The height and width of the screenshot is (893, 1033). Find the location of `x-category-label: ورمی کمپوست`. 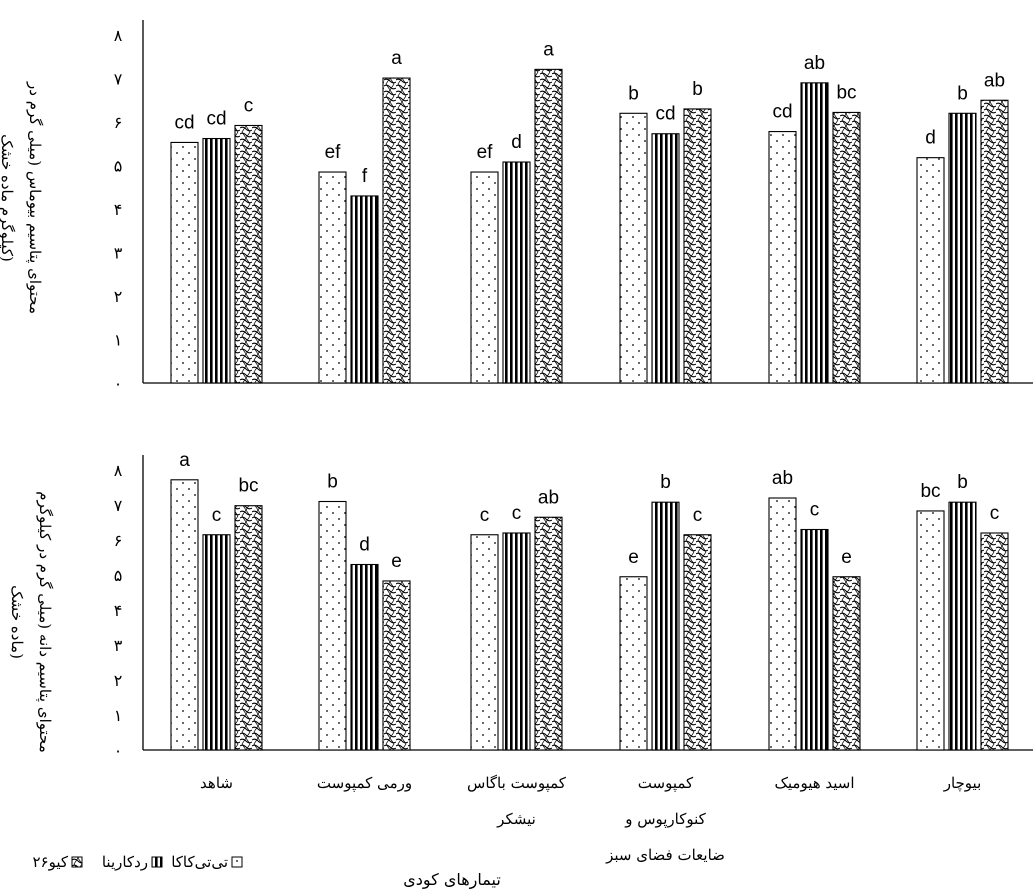

x-category-label: ورمی کمپوست is located at coordinates (364, 783).